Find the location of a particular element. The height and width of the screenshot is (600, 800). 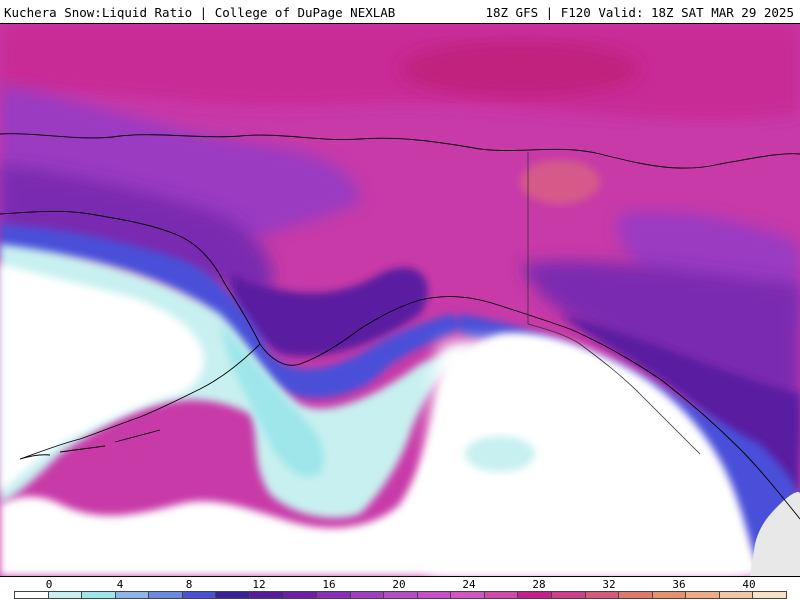

colorbar-tick-label: 16 is located at coordinates (329, 584).